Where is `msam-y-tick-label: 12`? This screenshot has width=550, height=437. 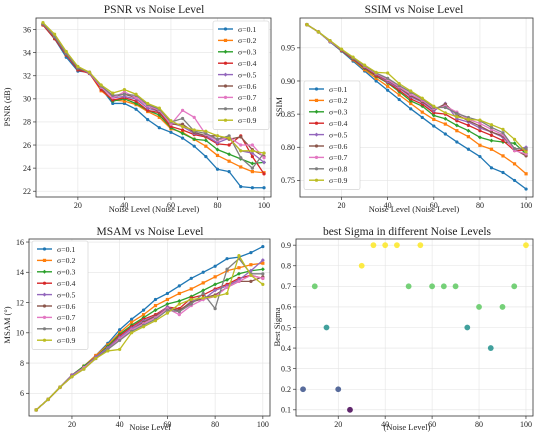
msam-y-tick-label: 12 is located at coordinates (20, 302).